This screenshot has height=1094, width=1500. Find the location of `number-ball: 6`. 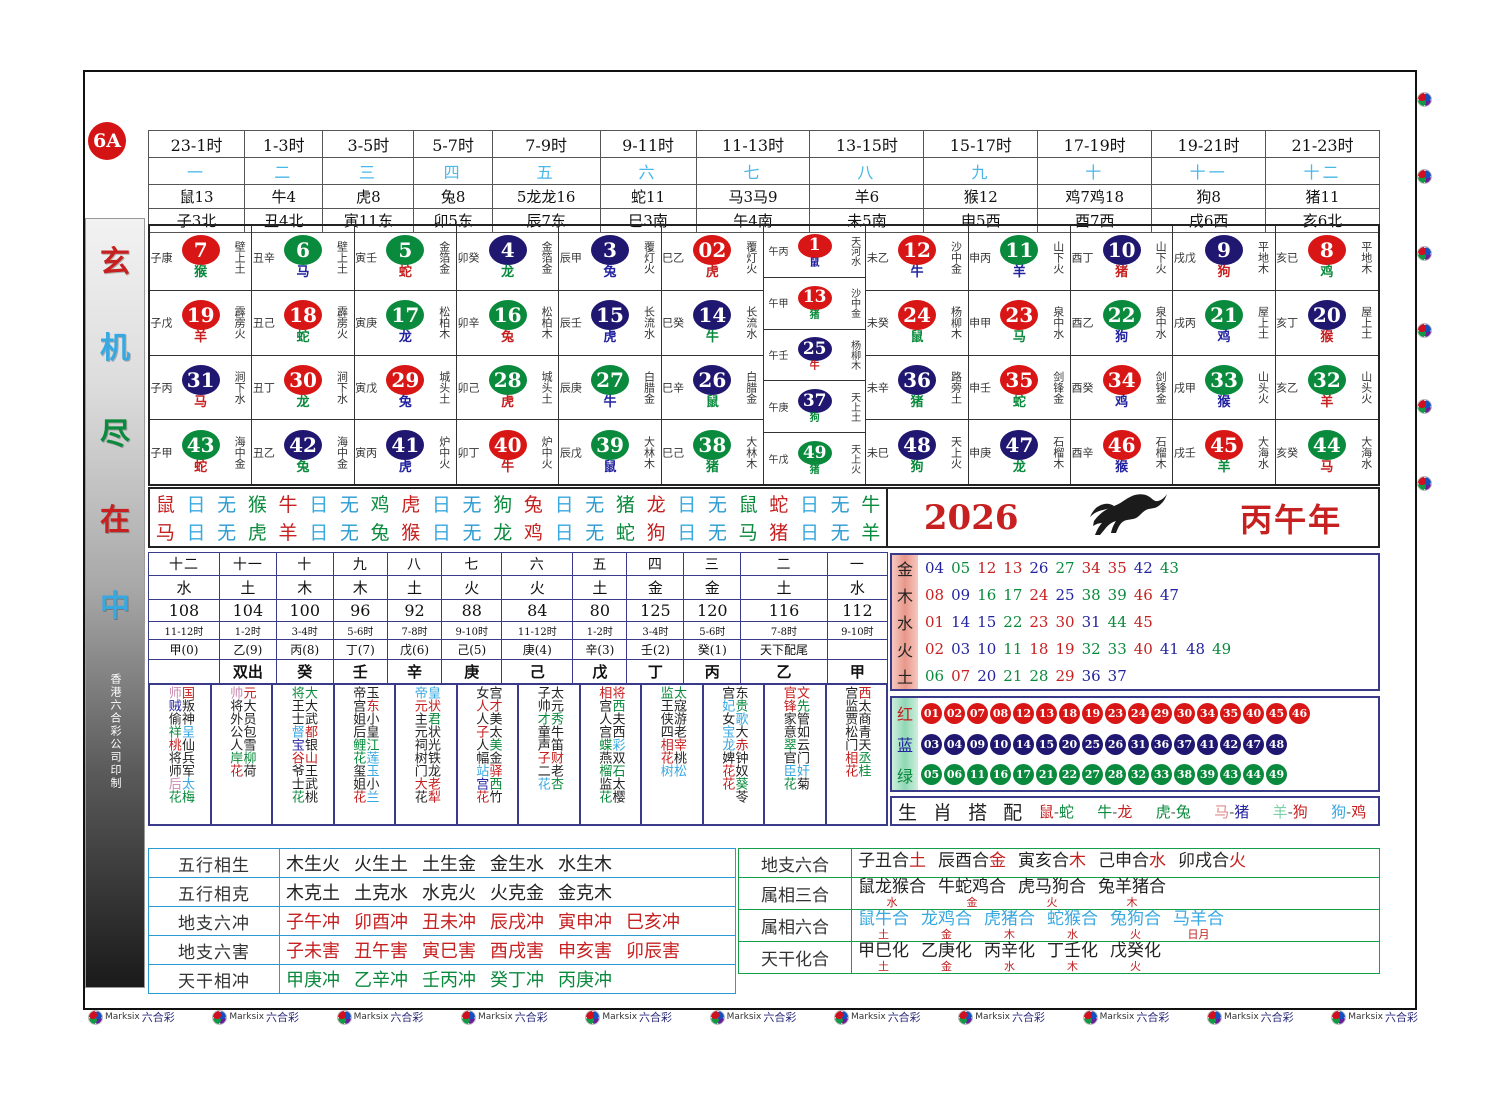

number-ball: 6 is located at coordinates (302, 250).